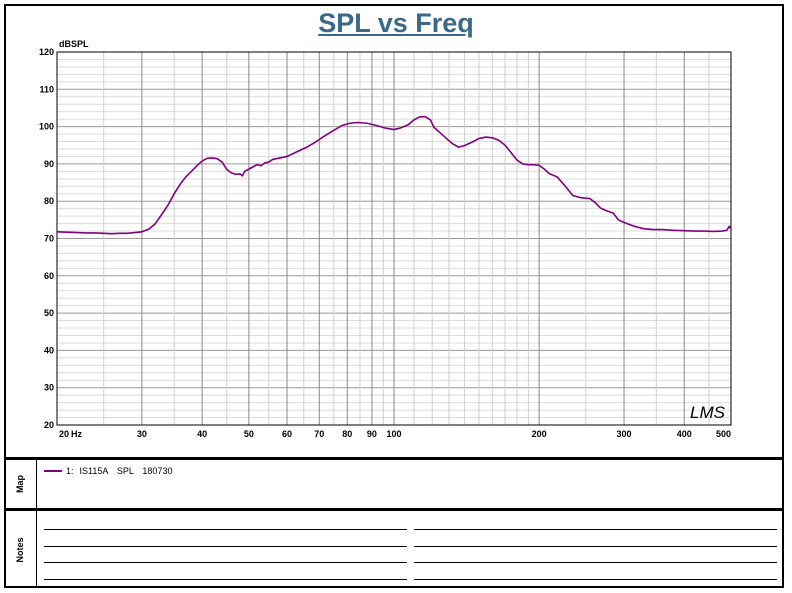 The height and width of the screenshot is (593, 792). Describe the element at coordinates (49, 425) in the screenshot. I see `y-tick-label: 20` at that location.